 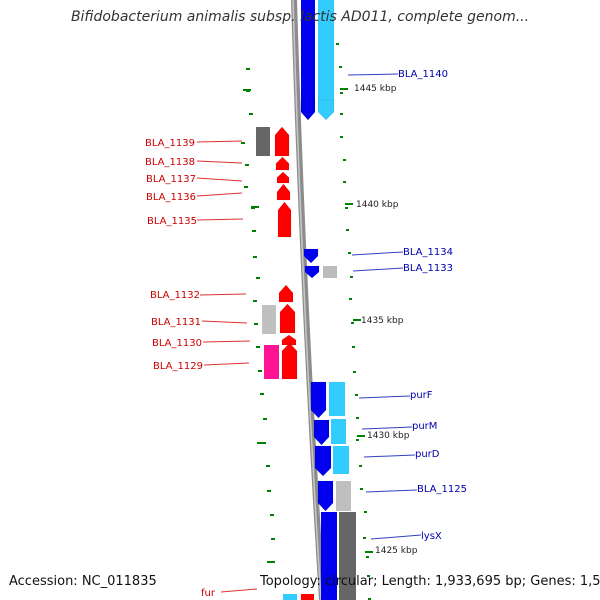 I want to click on scale-ticks: 1445 kbp 1440 kbp 1435 kbp 1430 kbp 1425 kbp, so click(x=386, y=320).